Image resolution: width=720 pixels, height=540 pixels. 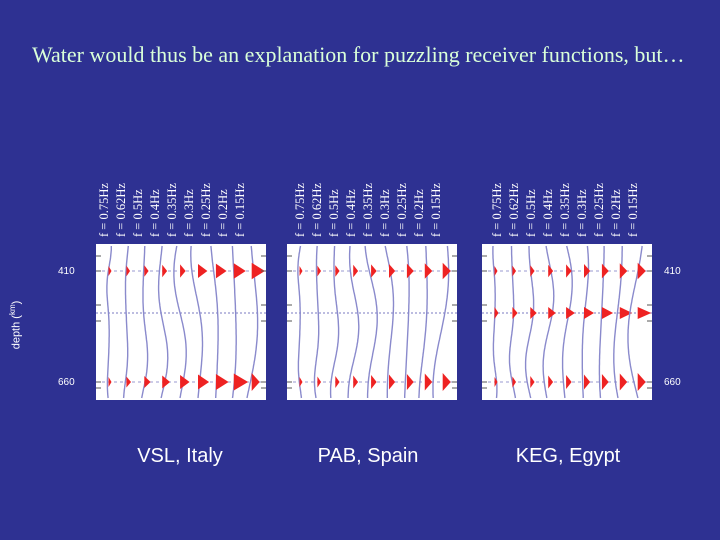 I want to click on panel-pab, so click(x=372, y=322).